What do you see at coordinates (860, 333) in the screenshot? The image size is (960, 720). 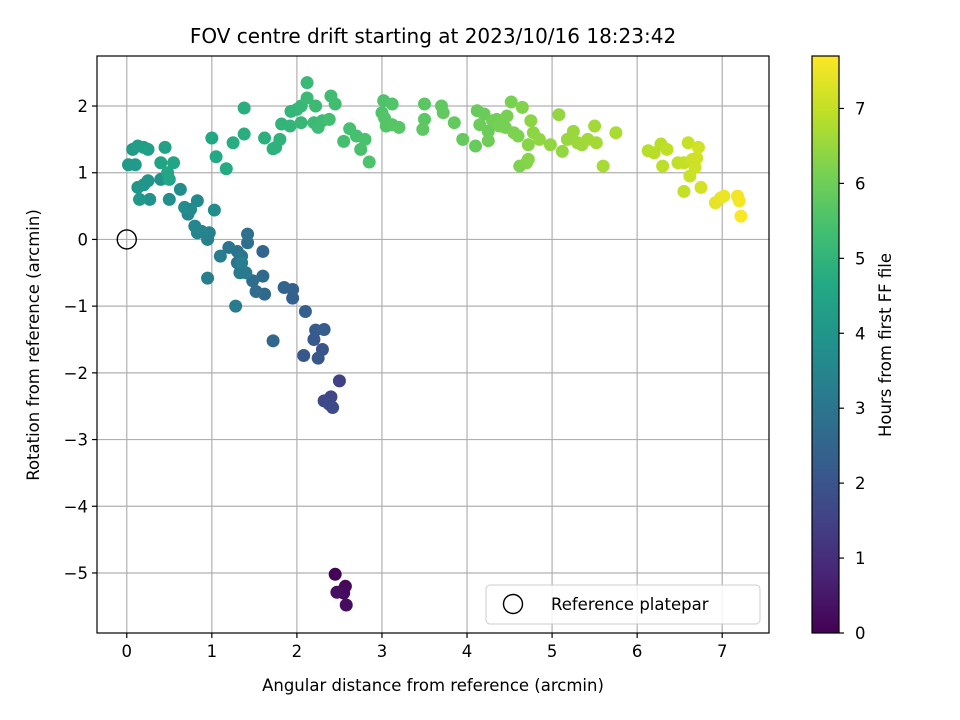 I see `colorbar-tick-label: 4` at bounding box center [860, 333].